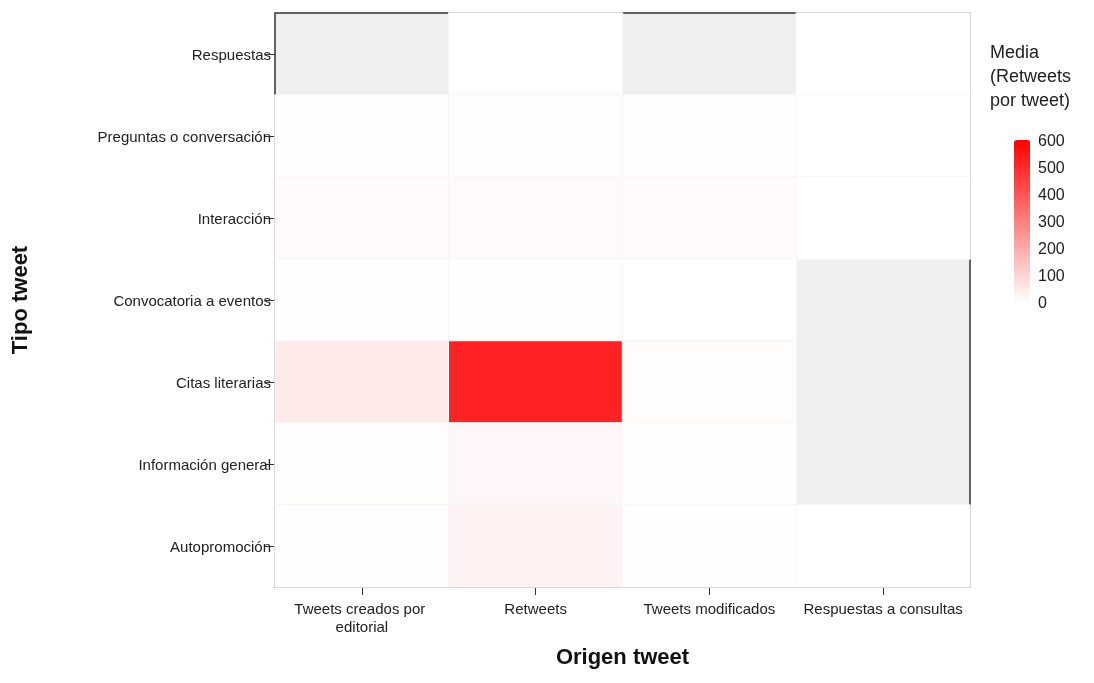 This screenshot has height=683, width=1094. What do you see at coordinates (234, 218) in the screenshot?
I see `y-tick-label: Interacción` at bounding box center [234, 218].